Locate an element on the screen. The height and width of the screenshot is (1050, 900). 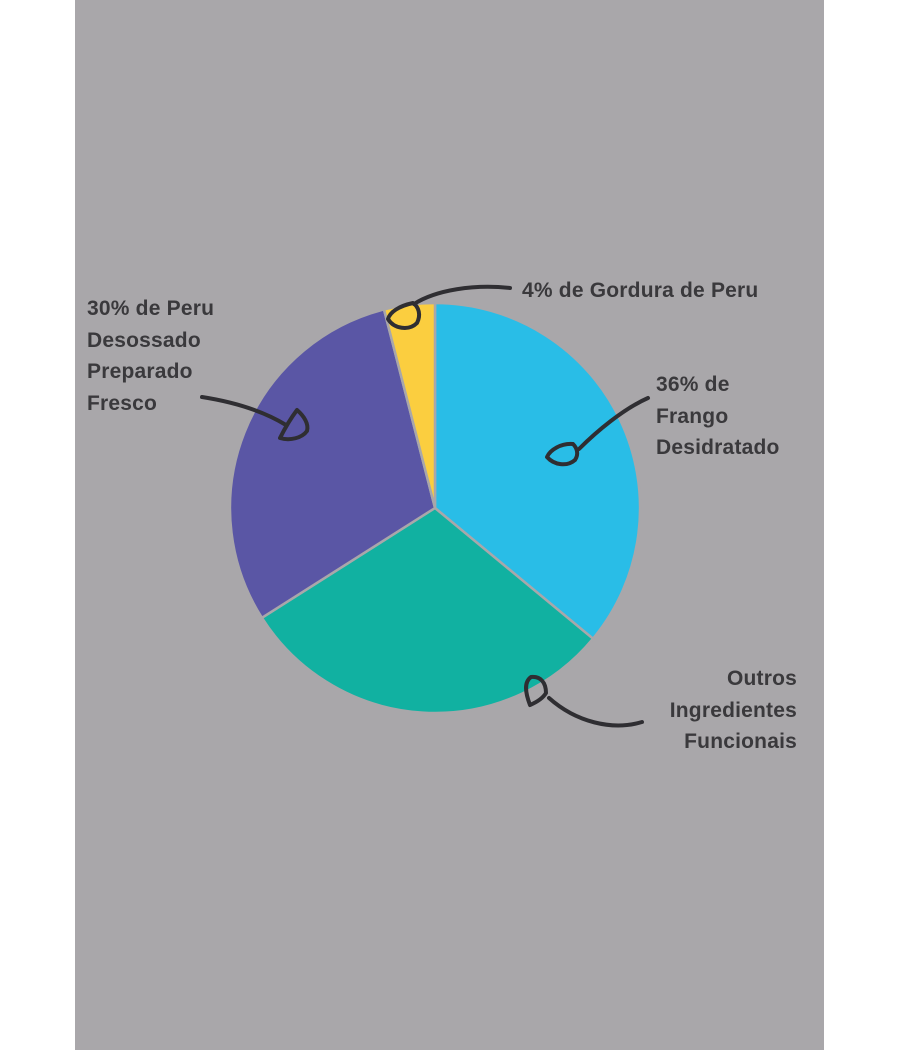
label-peru-desossado: 30% de Peru Desossado Preparado Fresco is located at coordinates (151, 356).